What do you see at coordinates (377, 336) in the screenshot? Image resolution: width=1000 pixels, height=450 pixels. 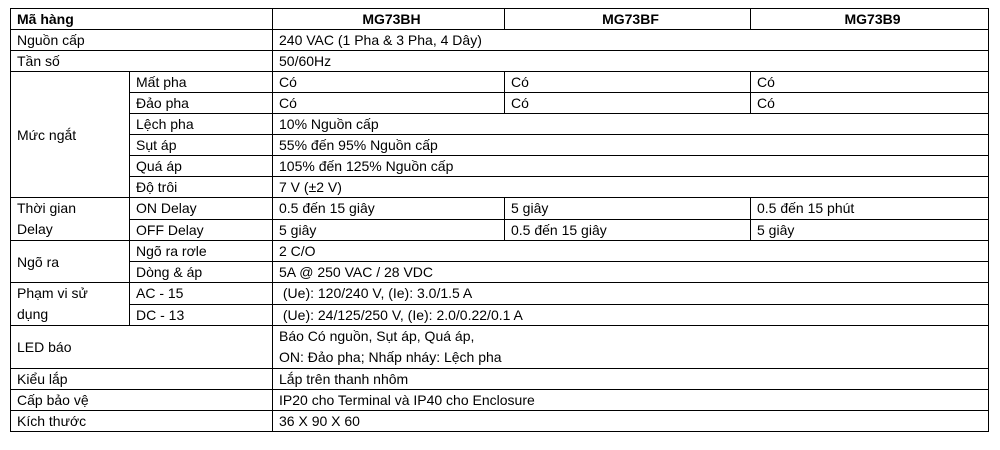 I see `led-value-line1: Báo Có nguồn, Sụt áp, Quá áp,` at bounding box center [377, 336].